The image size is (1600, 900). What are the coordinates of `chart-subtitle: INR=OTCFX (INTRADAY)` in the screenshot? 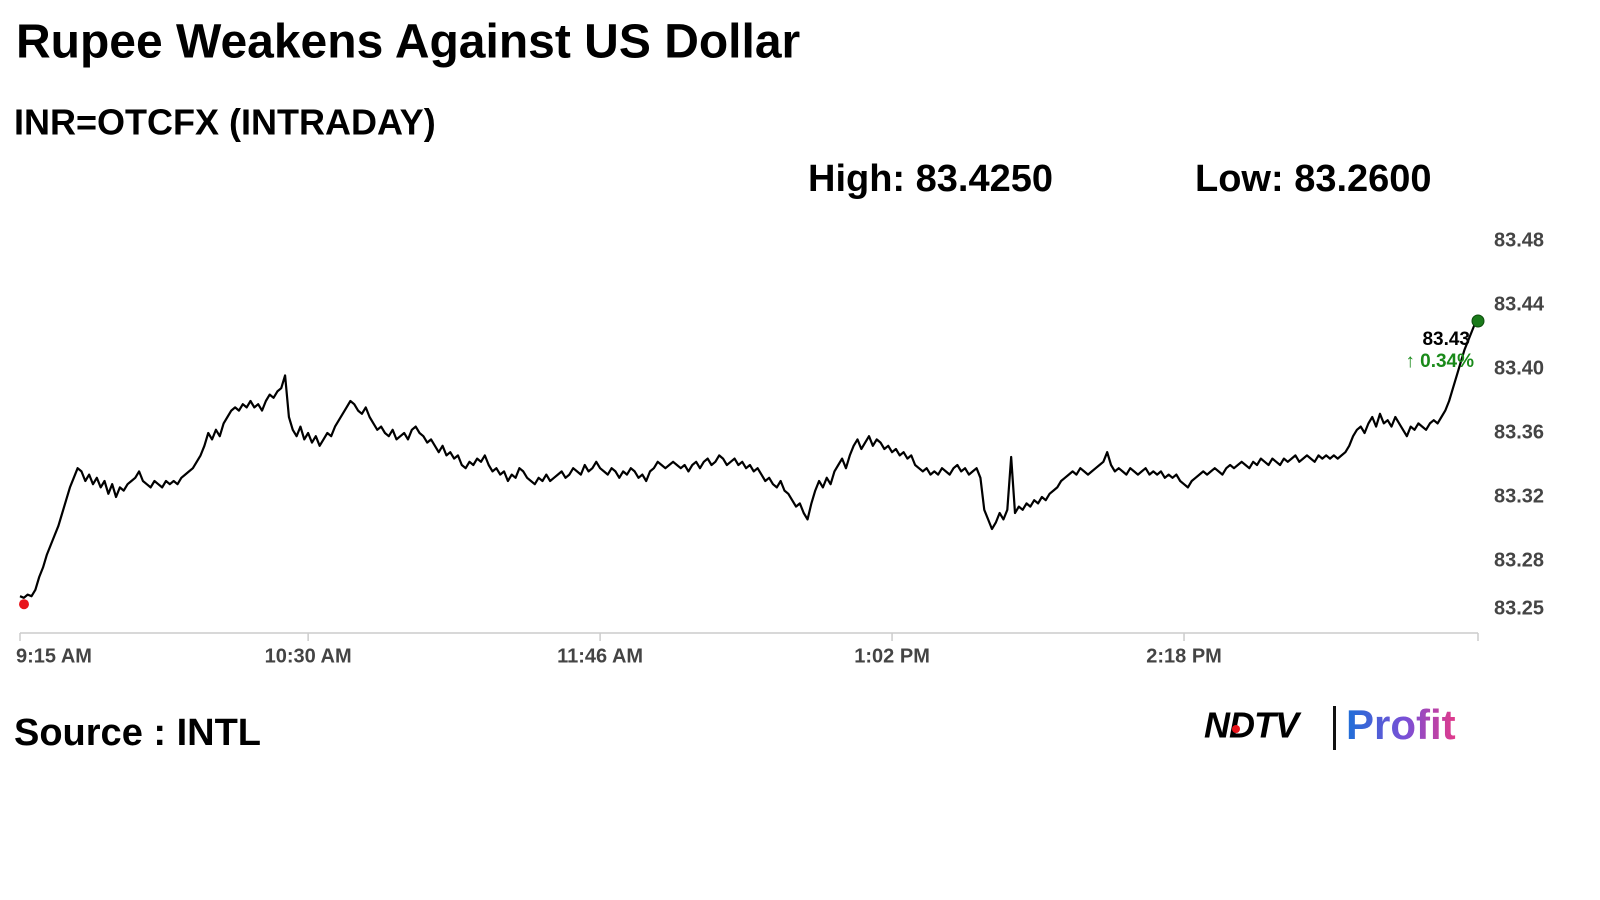 It's located at (225, 122).